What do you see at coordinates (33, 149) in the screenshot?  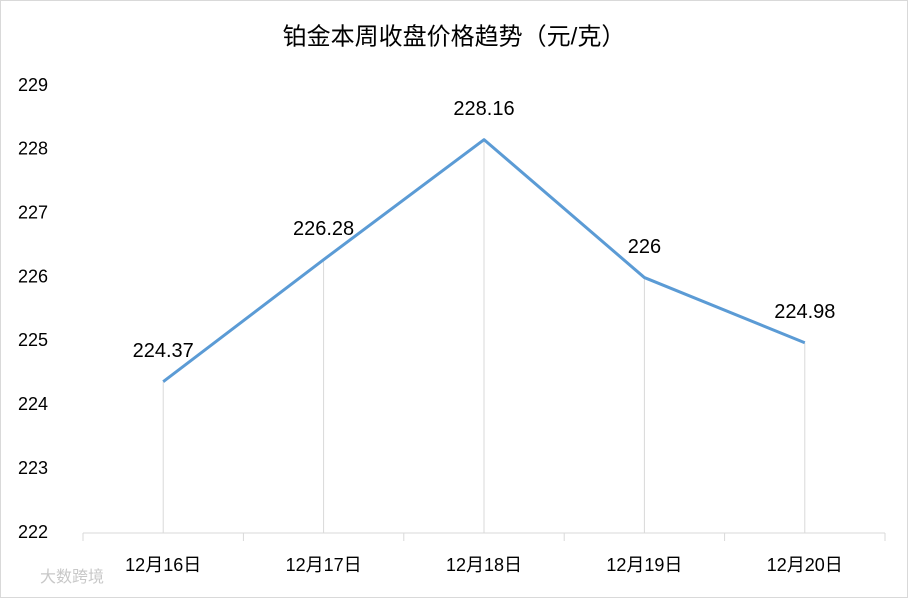 I see `y-tick-label: 228` at bounding box center [33, 149].